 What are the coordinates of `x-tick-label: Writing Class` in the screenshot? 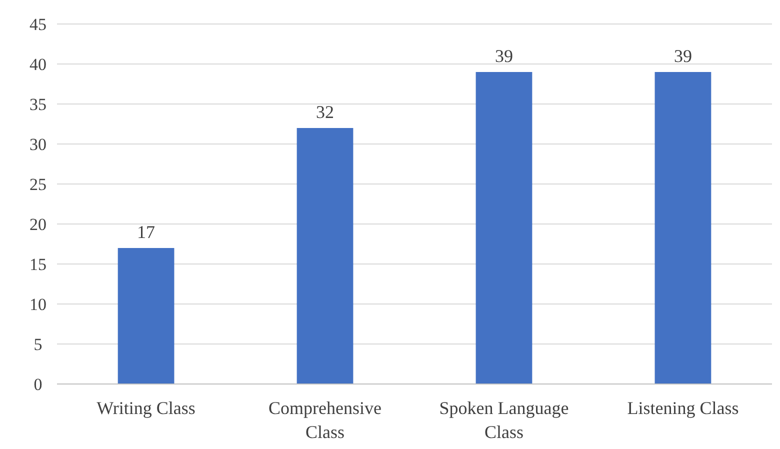 It's located at (146, 408).